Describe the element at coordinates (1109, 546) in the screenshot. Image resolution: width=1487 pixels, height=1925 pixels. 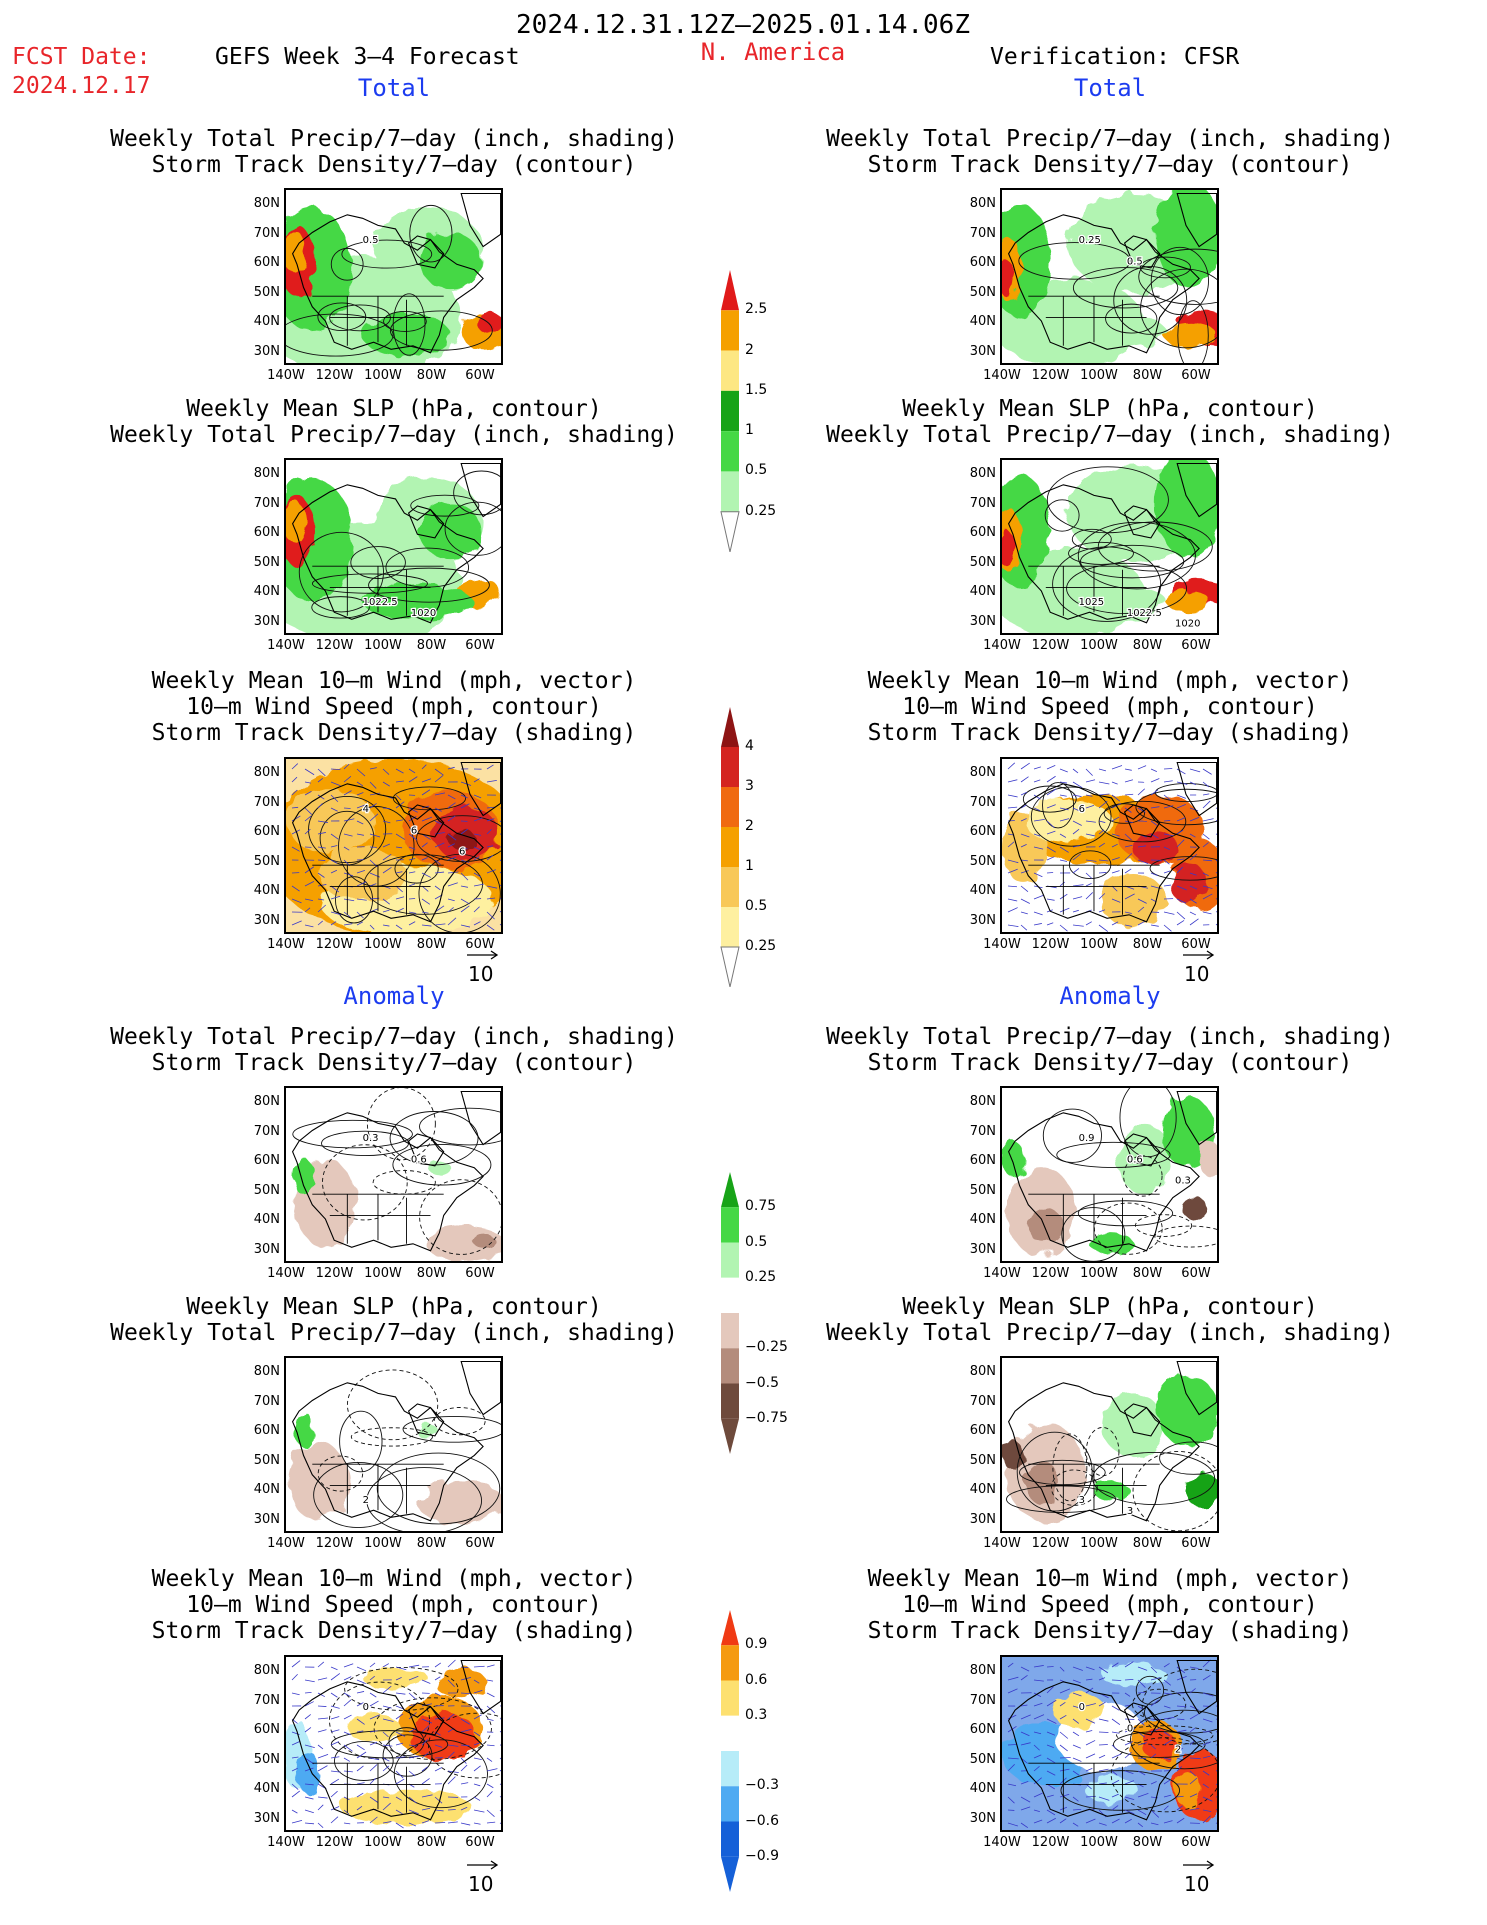
I see `map-field: 1025 1022.5 1020` at that location.